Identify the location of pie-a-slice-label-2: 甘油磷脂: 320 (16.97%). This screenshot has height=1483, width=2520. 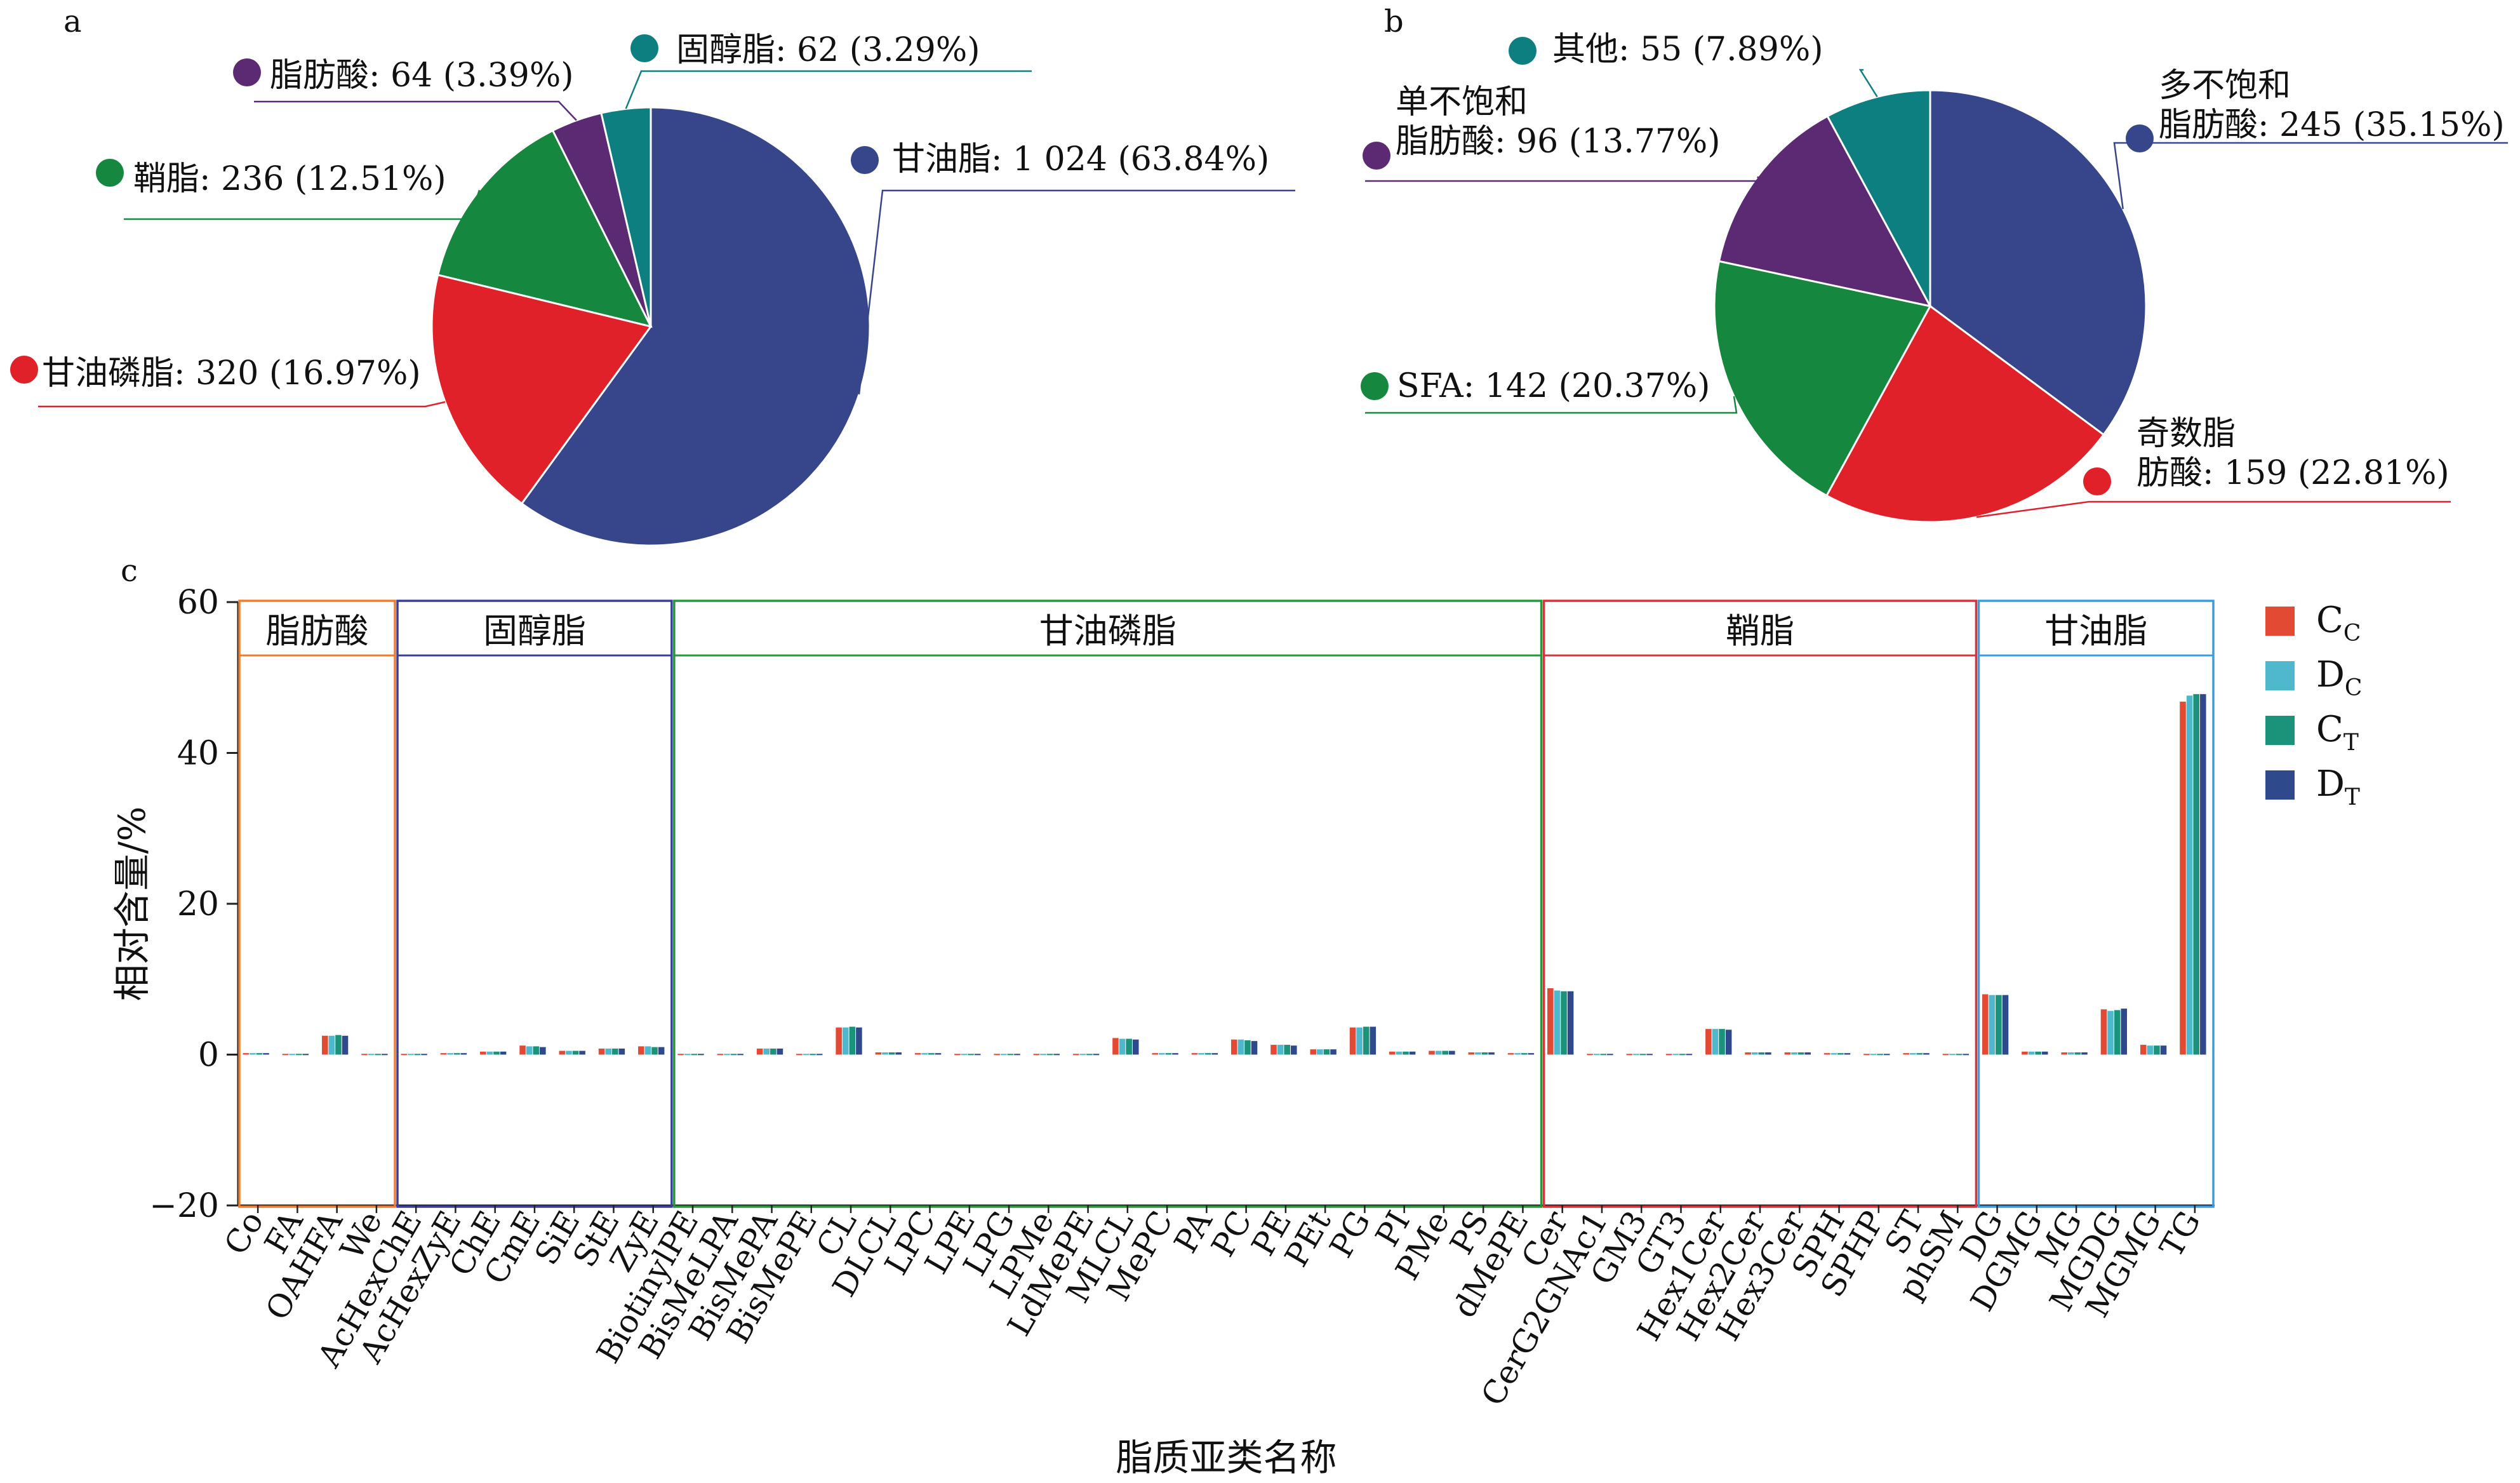
(231, 373).